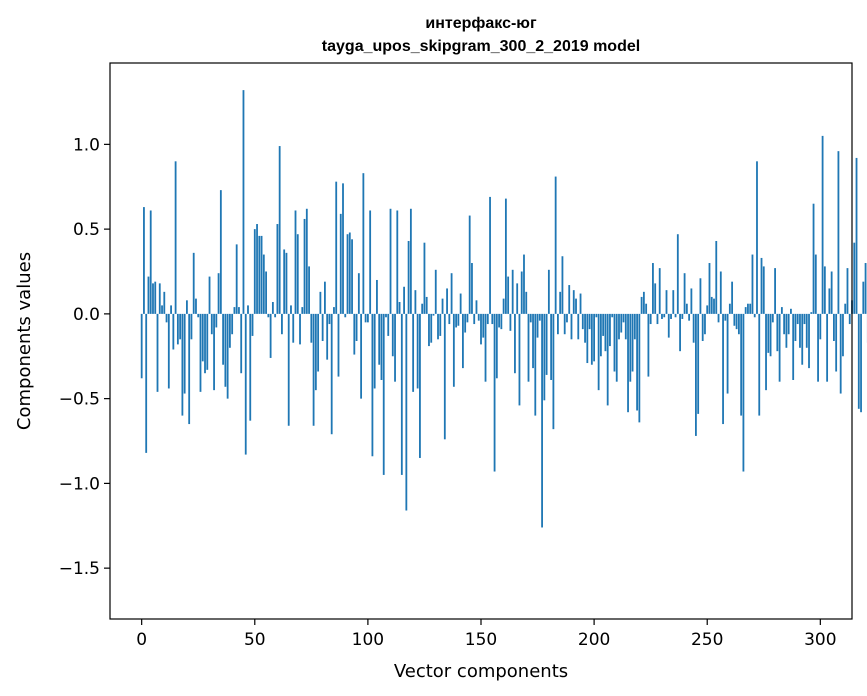 The image size is (867, 696). I want to click on x-axis-ticks: 0 50 100 150 200 250 300, so click(486, 634).